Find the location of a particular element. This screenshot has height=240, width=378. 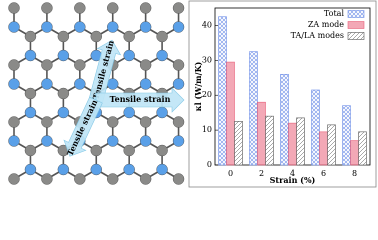

y-axis-title: κl (W/m/K) is located at coordinates (198, 86).